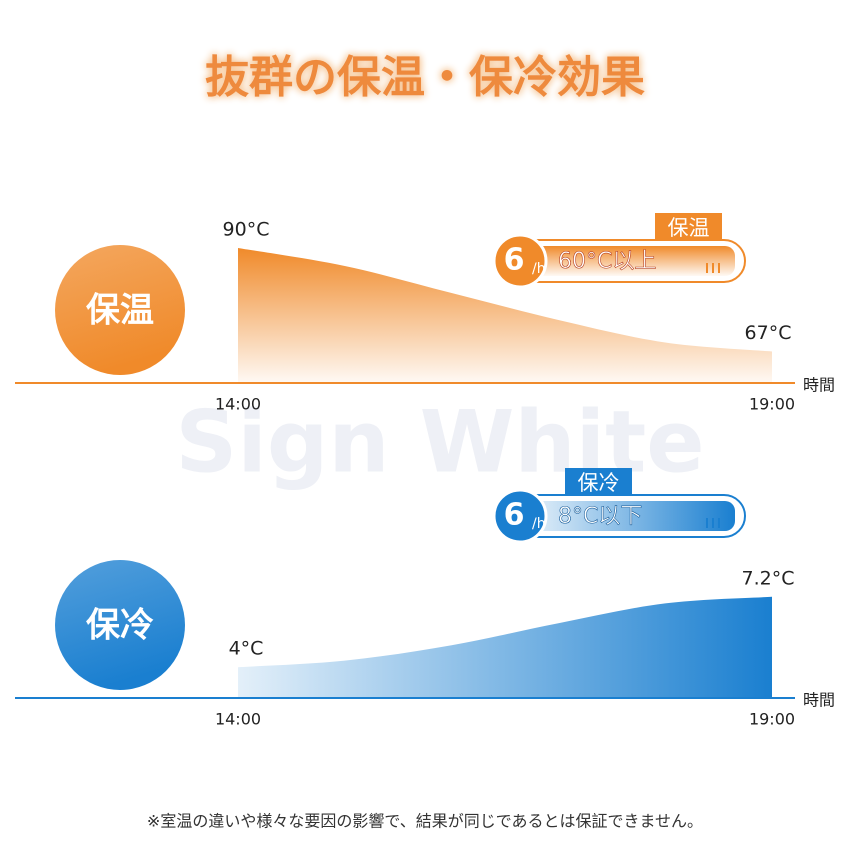 The height and width of the screenshot is (854, 850). I want to click on title: 抜群の保温・保冷効果, so click(425, 77).